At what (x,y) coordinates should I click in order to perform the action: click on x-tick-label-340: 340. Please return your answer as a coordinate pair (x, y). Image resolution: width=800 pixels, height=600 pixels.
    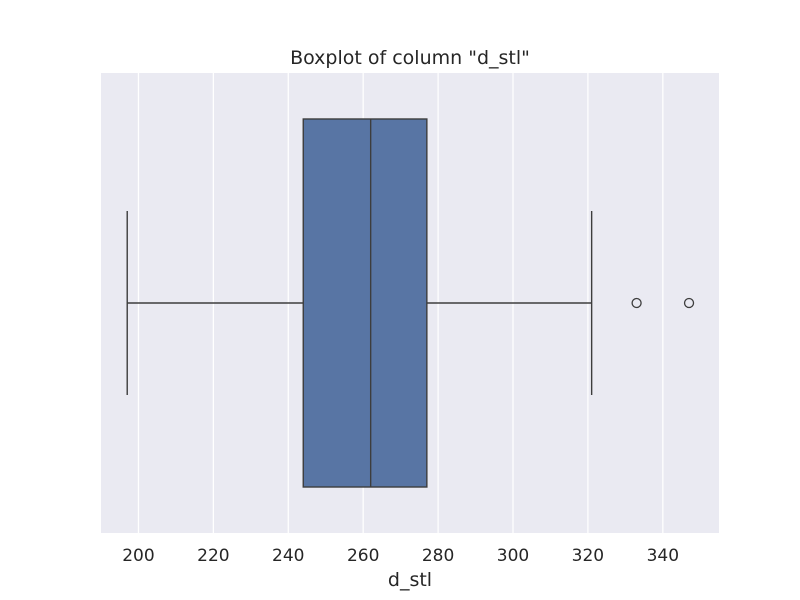
    Looking at the image, I should click on (663, 556).